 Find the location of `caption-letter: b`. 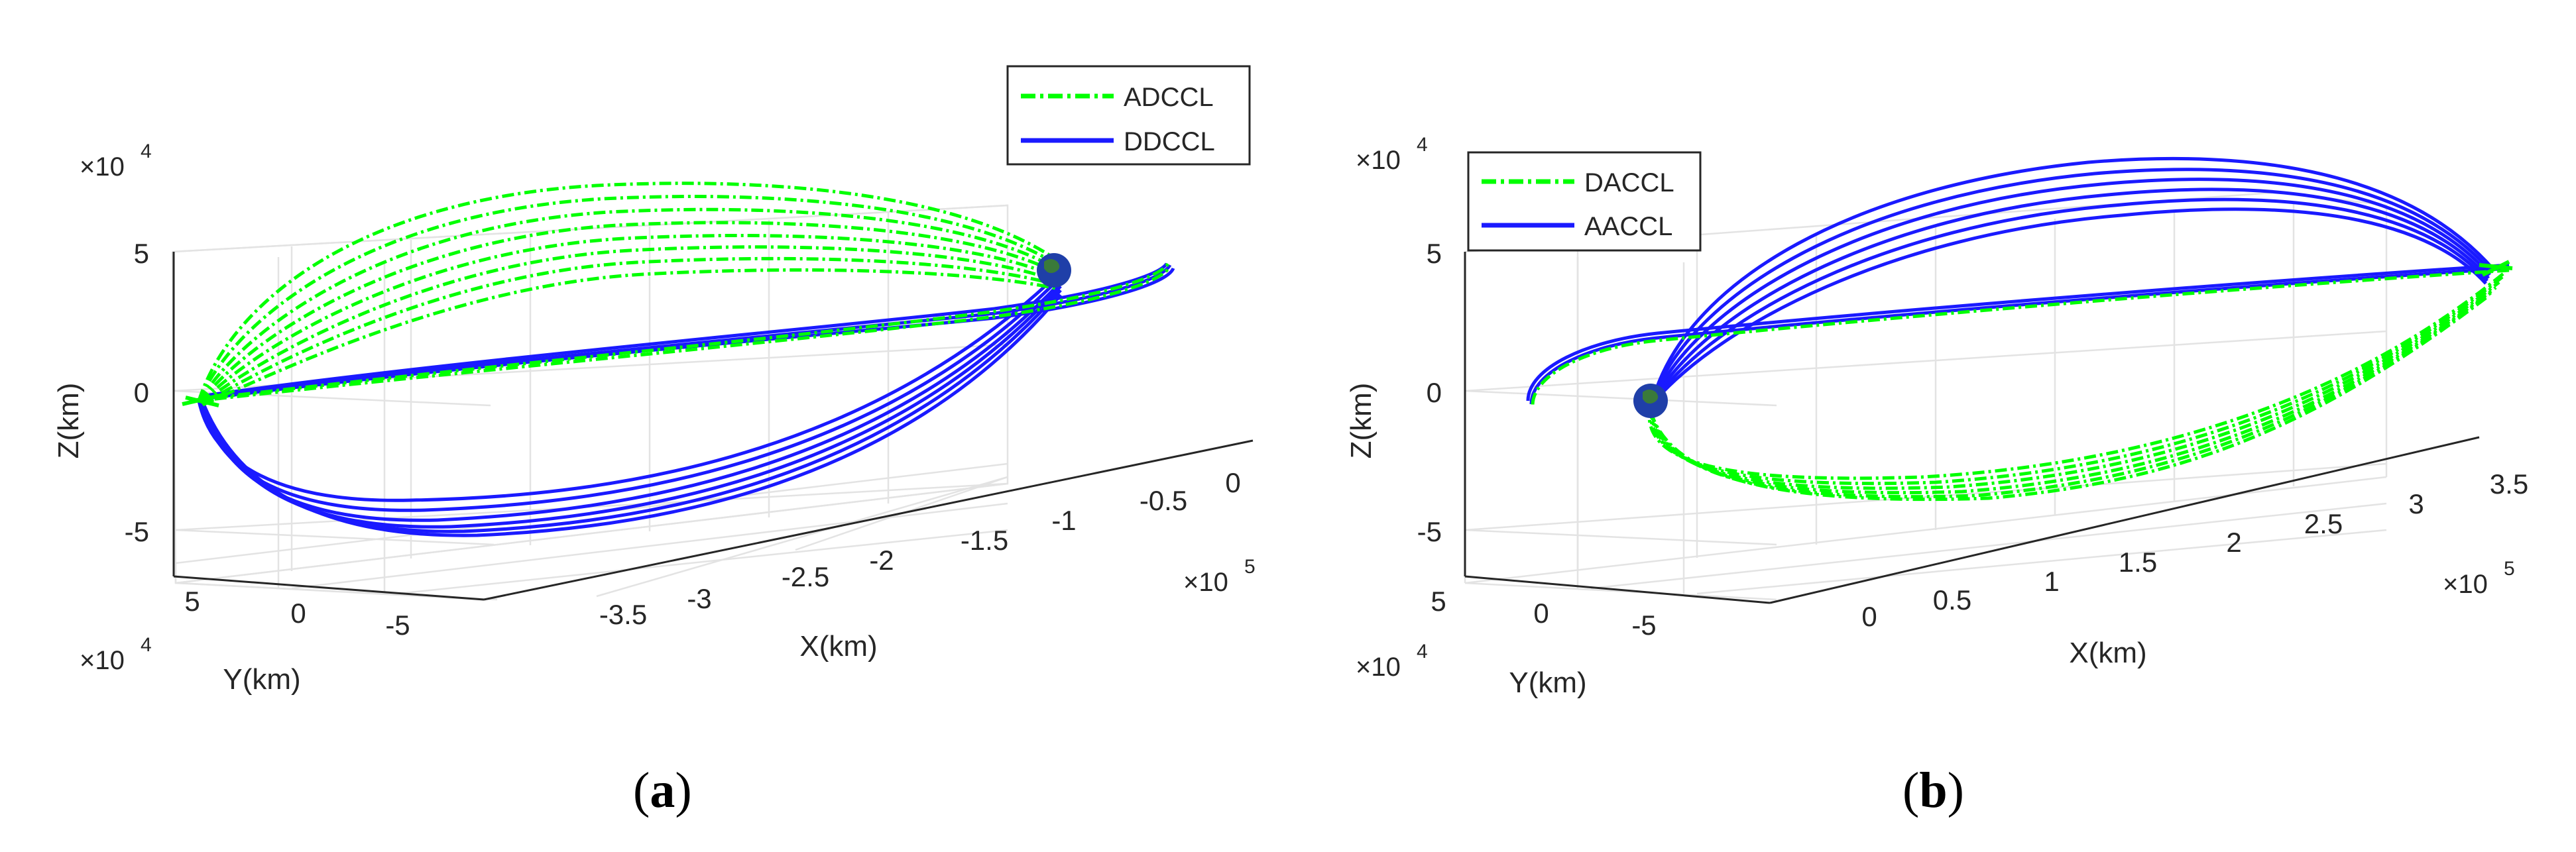

caption-letter: b is located at coordinates (1934, 790).